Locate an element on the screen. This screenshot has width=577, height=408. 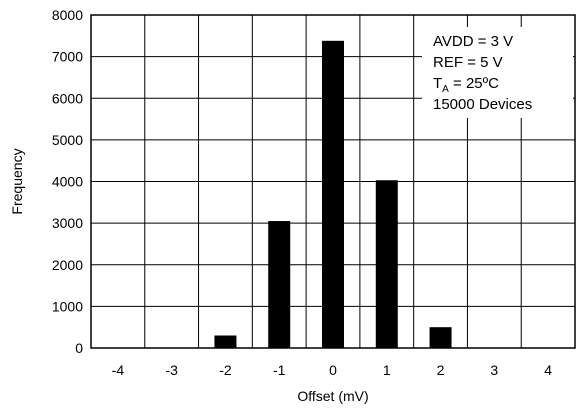
y-tick-label: 3000 is located at coordinates (67, 223).